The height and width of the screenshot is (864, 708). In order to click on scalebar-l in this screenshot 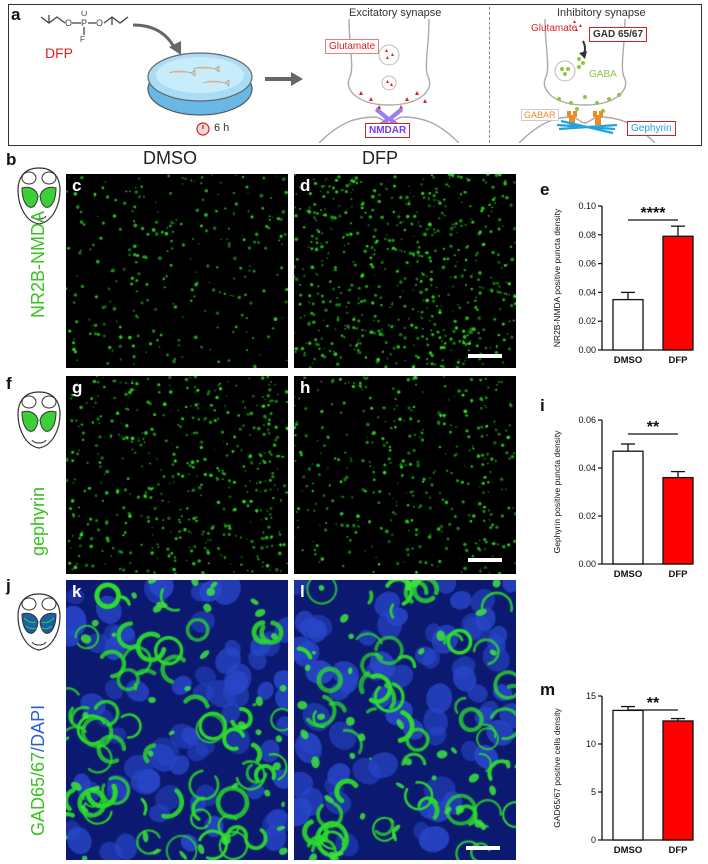, I will do `click(483, 848)`.